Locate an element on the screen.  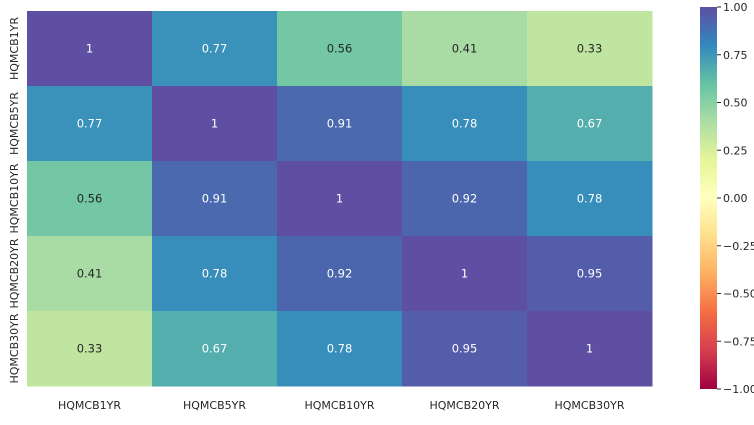
colorbar: 1.00 0.75 0.50 0.25 0.00 −0.25 −0.50 −0.75 −1.00 is located at coordinates (727, 198).